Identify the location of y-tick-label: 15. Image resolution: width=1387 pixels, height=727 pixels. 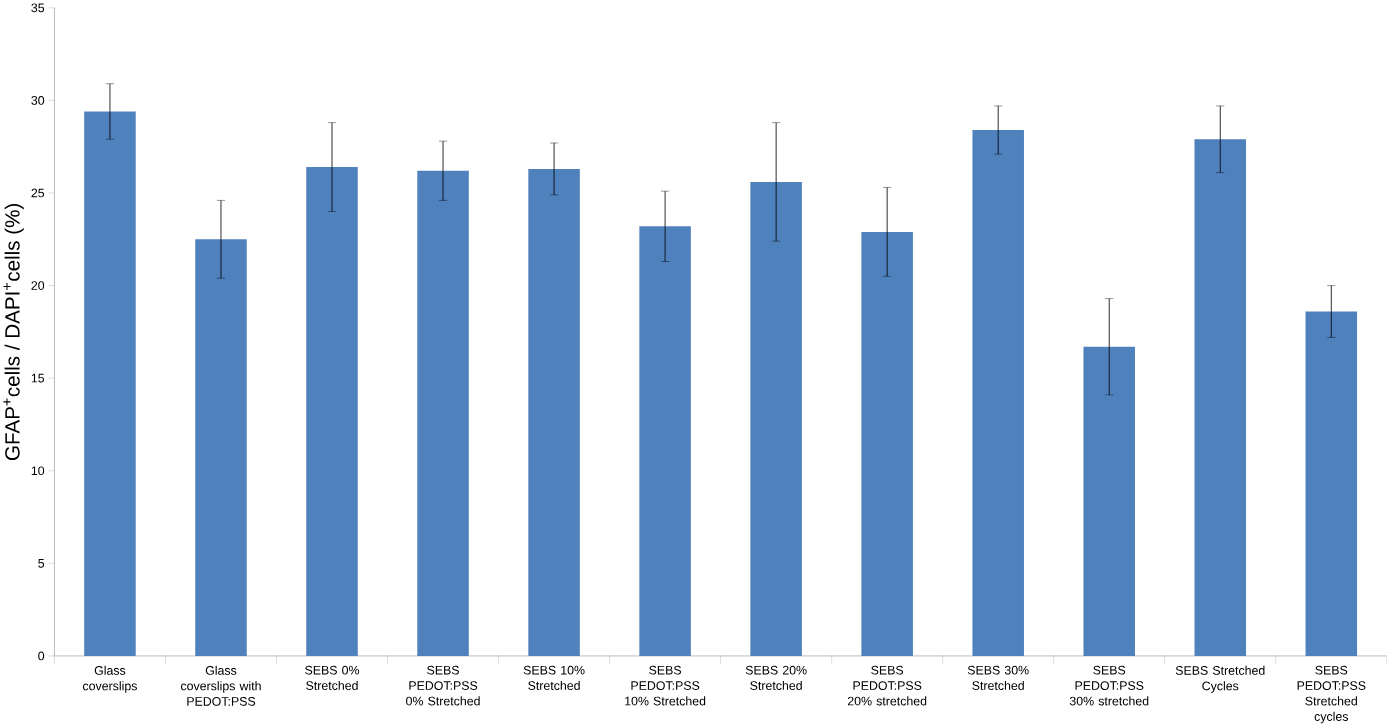
(38, 378).